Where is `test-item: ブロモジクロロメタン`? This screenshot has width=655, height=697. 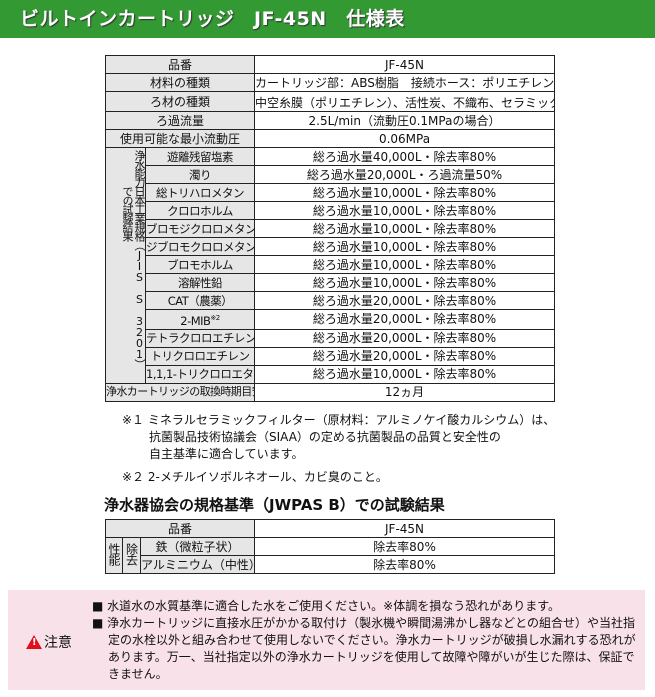 test-item: ブロモジクロロメタン is located at coordinates (200, 228).